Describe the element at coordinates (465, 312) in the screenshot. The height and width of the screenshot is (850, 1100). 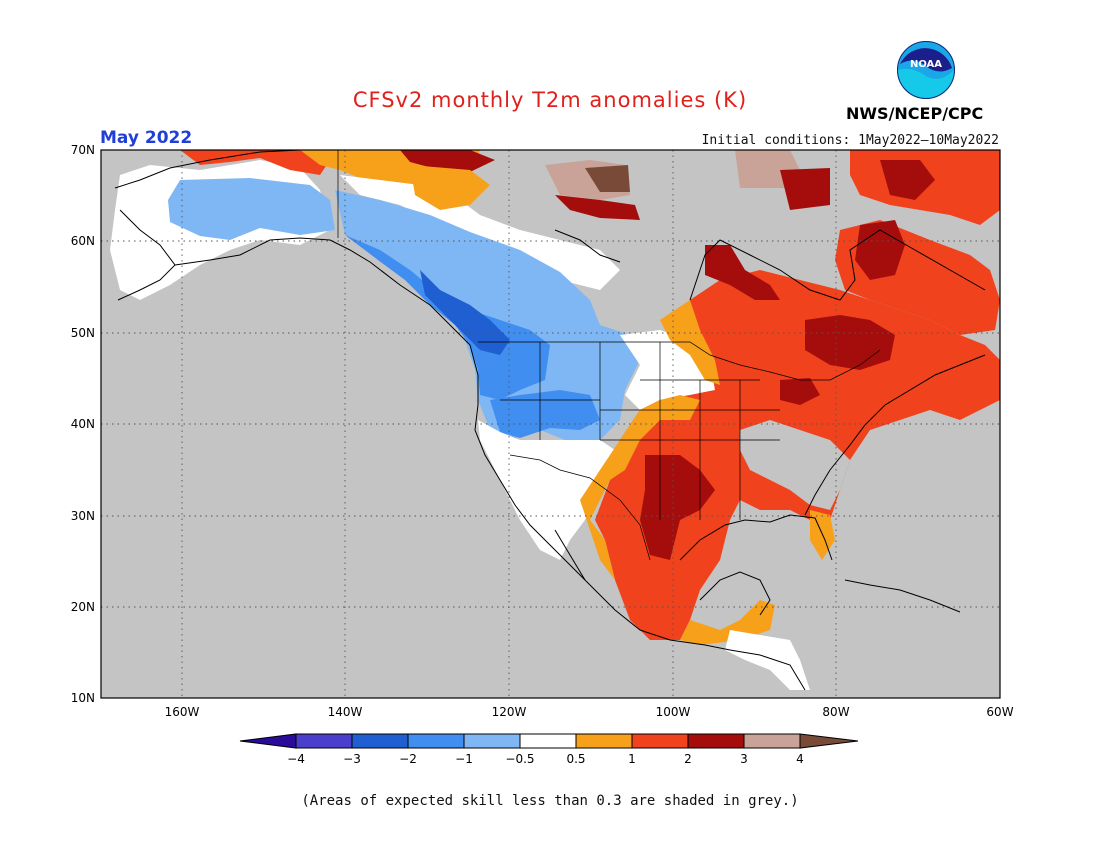
I see `region-coolest-bc` at that location.